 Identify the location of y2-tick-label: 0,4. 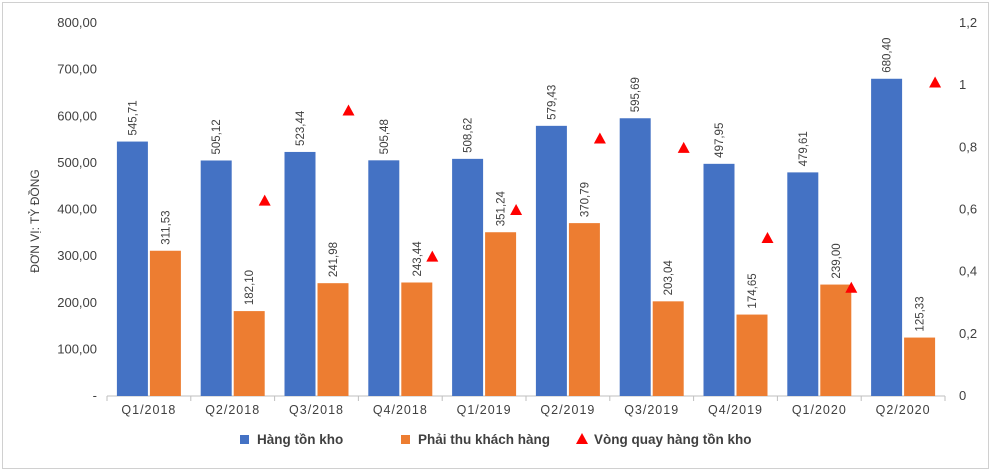
(968, 271).